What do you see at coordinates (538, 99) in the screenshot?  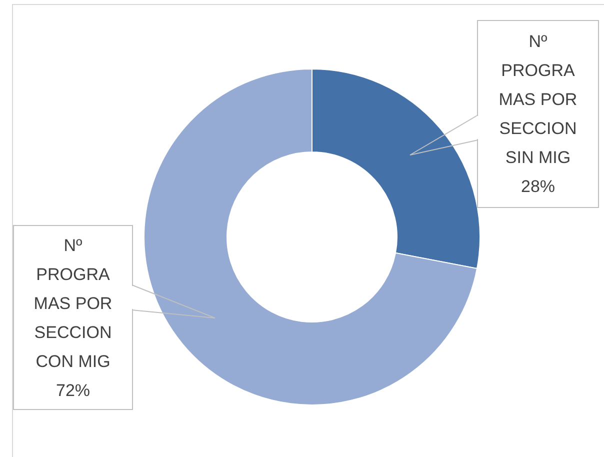 I see `slice-label: Nº PROGRAMAS POR SECCION SIN MIG` at bounding box center [538, 99].